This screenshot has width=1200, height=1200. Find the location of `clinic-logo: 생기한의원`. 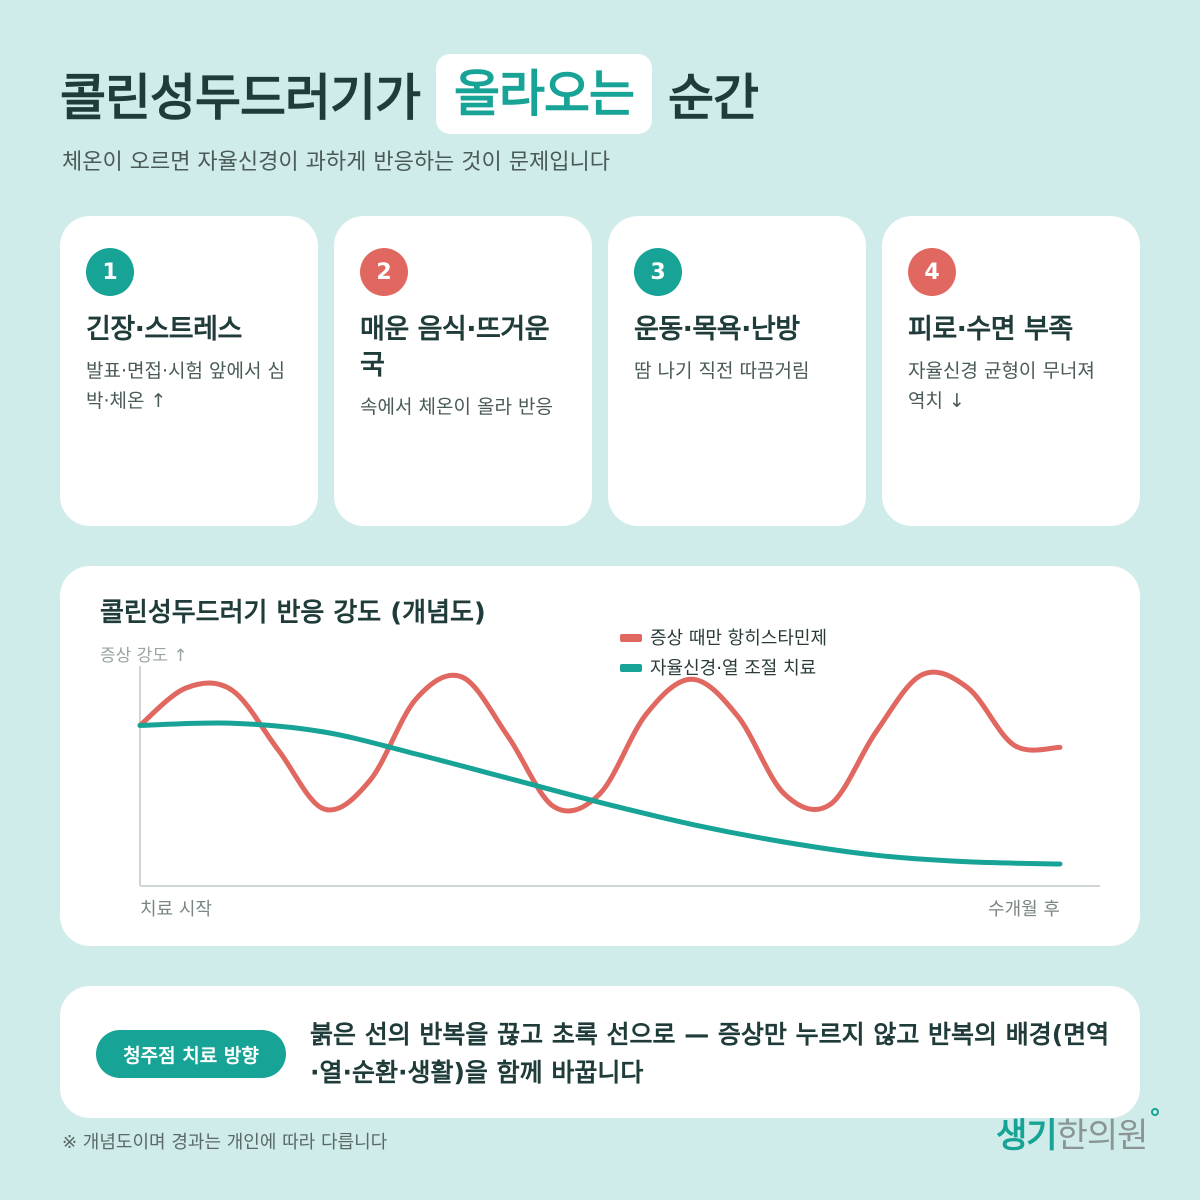

clinic-logo: 생기한의원 is located at coordinates (1078, 1132).